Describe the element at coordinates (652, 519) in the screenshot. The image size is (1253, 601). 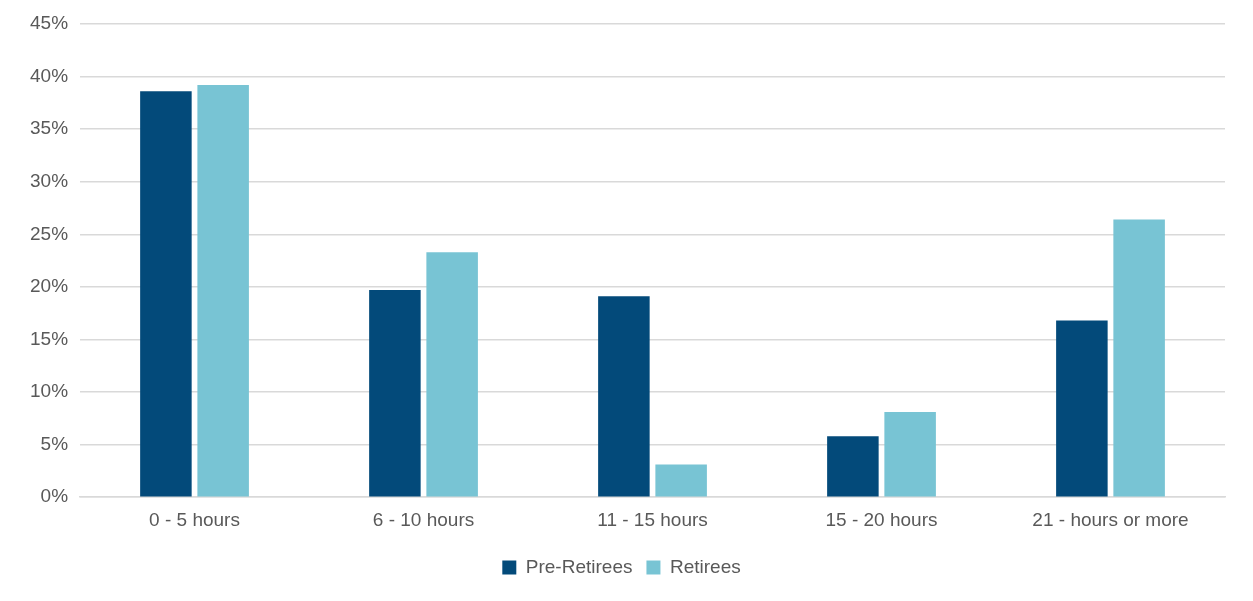
I see `x-tick-label: 11 - 15 hours` at that location.